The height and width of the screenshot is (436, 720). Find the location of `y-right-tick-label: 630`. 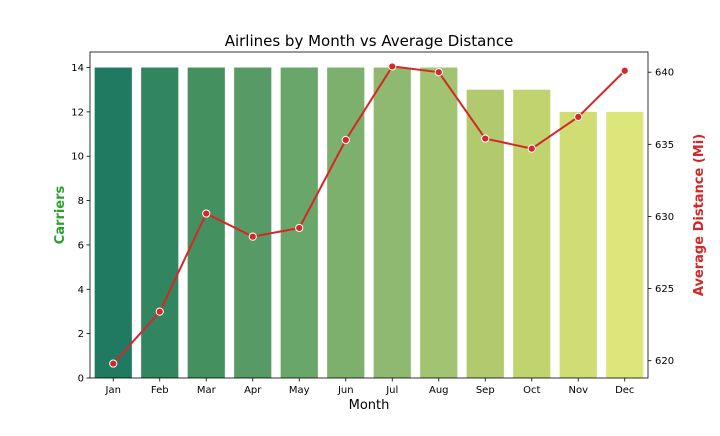

y-right-tick-label: 630 is located at coordinates (664, 217).